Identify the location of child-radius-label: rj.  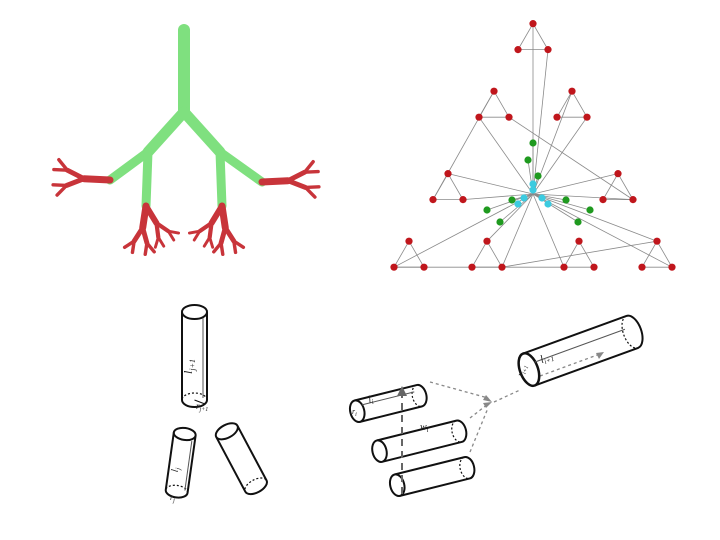
(172, 498).